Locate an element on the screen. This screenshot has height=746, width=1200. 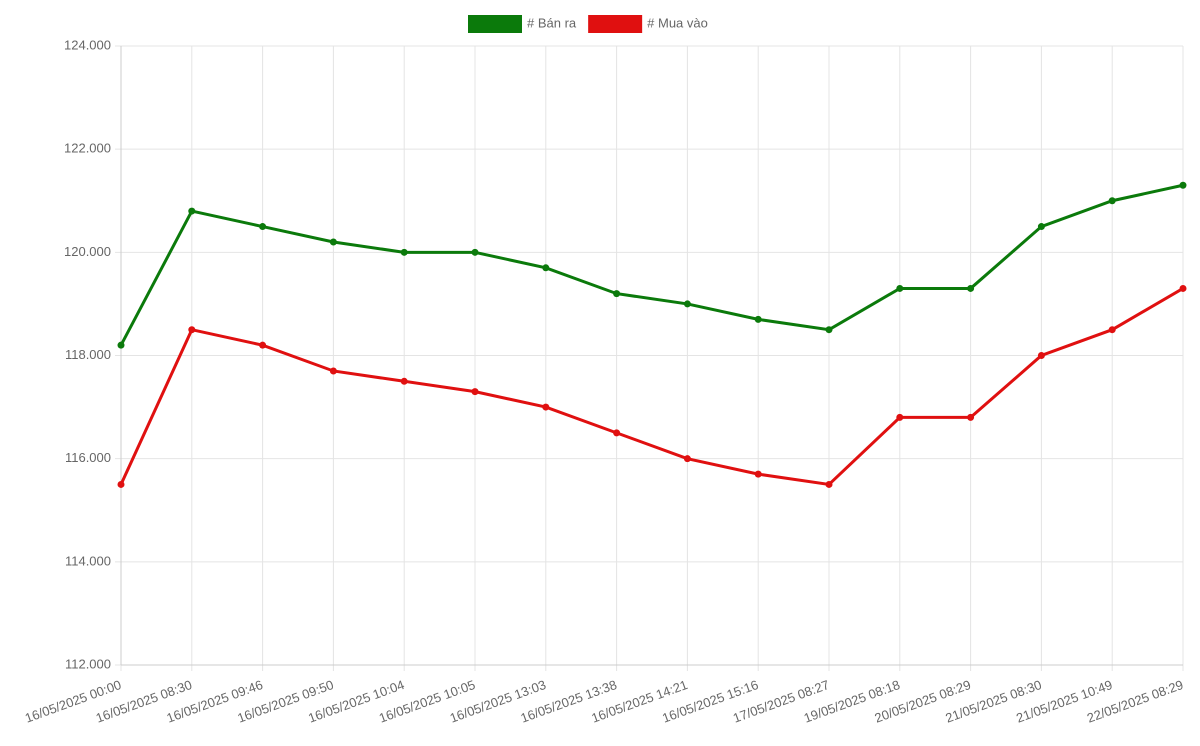
y-tick-label: 114.000 is located at coordinates (88, 560).